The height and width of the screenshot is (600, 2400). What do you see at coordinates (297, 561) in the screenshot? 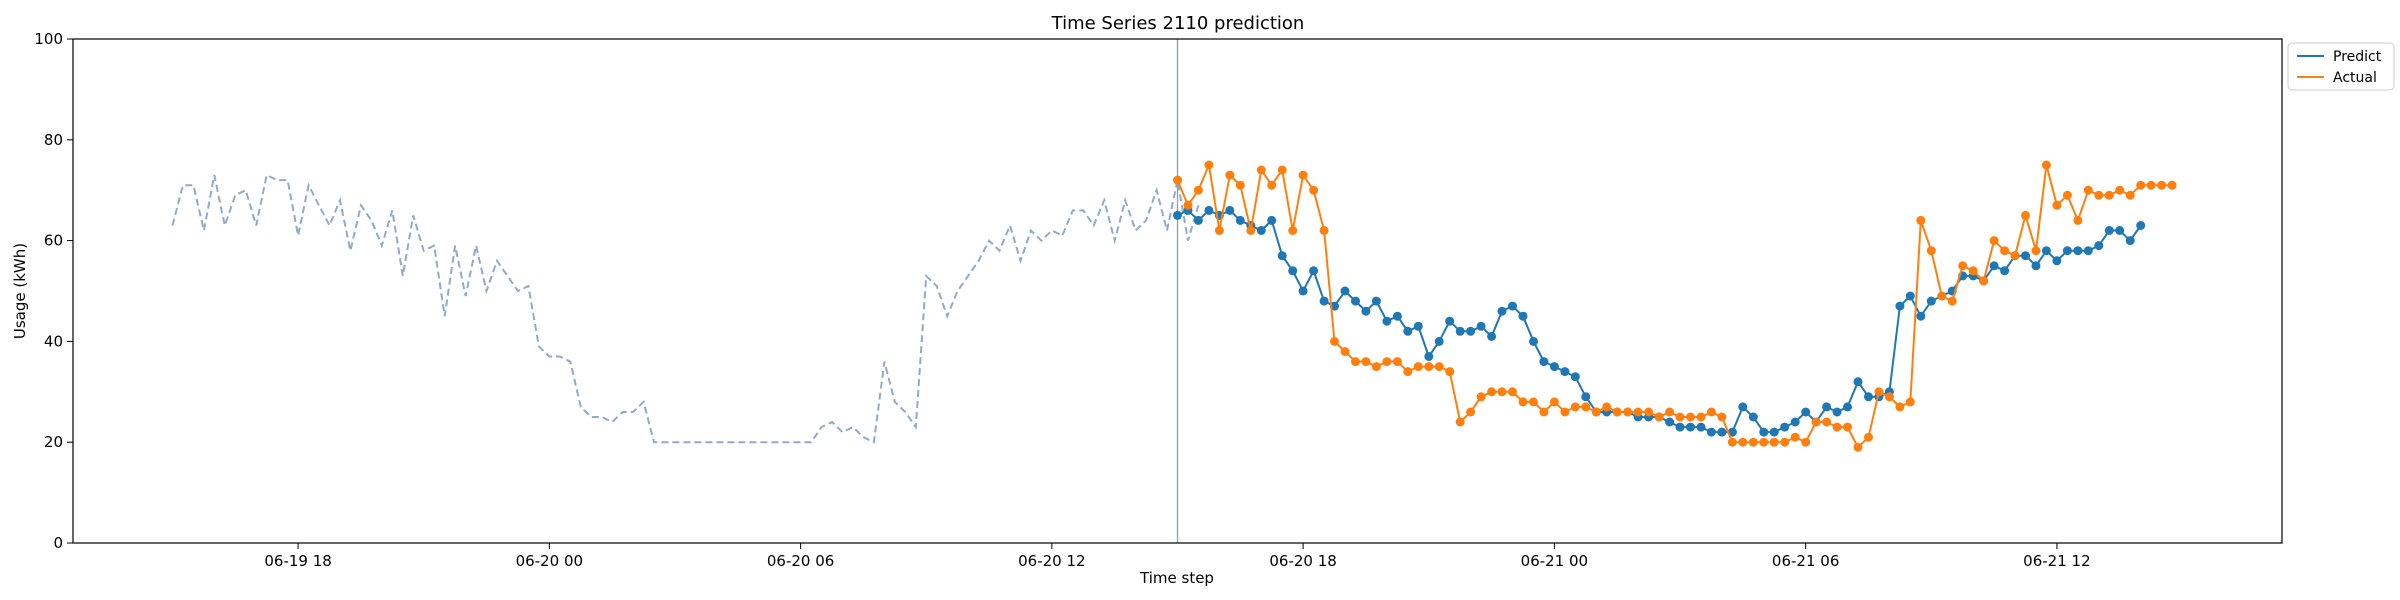
I see `x-tick-label: 06-19 18` at bounding box center [297, 561].